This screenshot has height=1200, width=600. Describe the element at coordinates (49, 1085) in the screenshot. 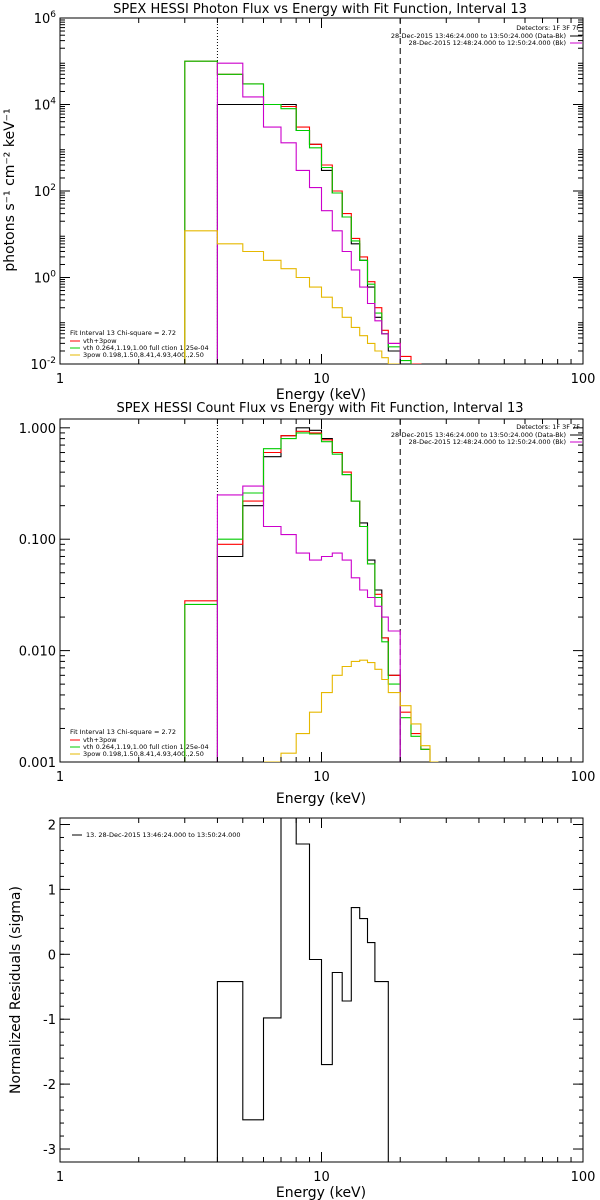

I see `y-tick-label: -2` at that location.